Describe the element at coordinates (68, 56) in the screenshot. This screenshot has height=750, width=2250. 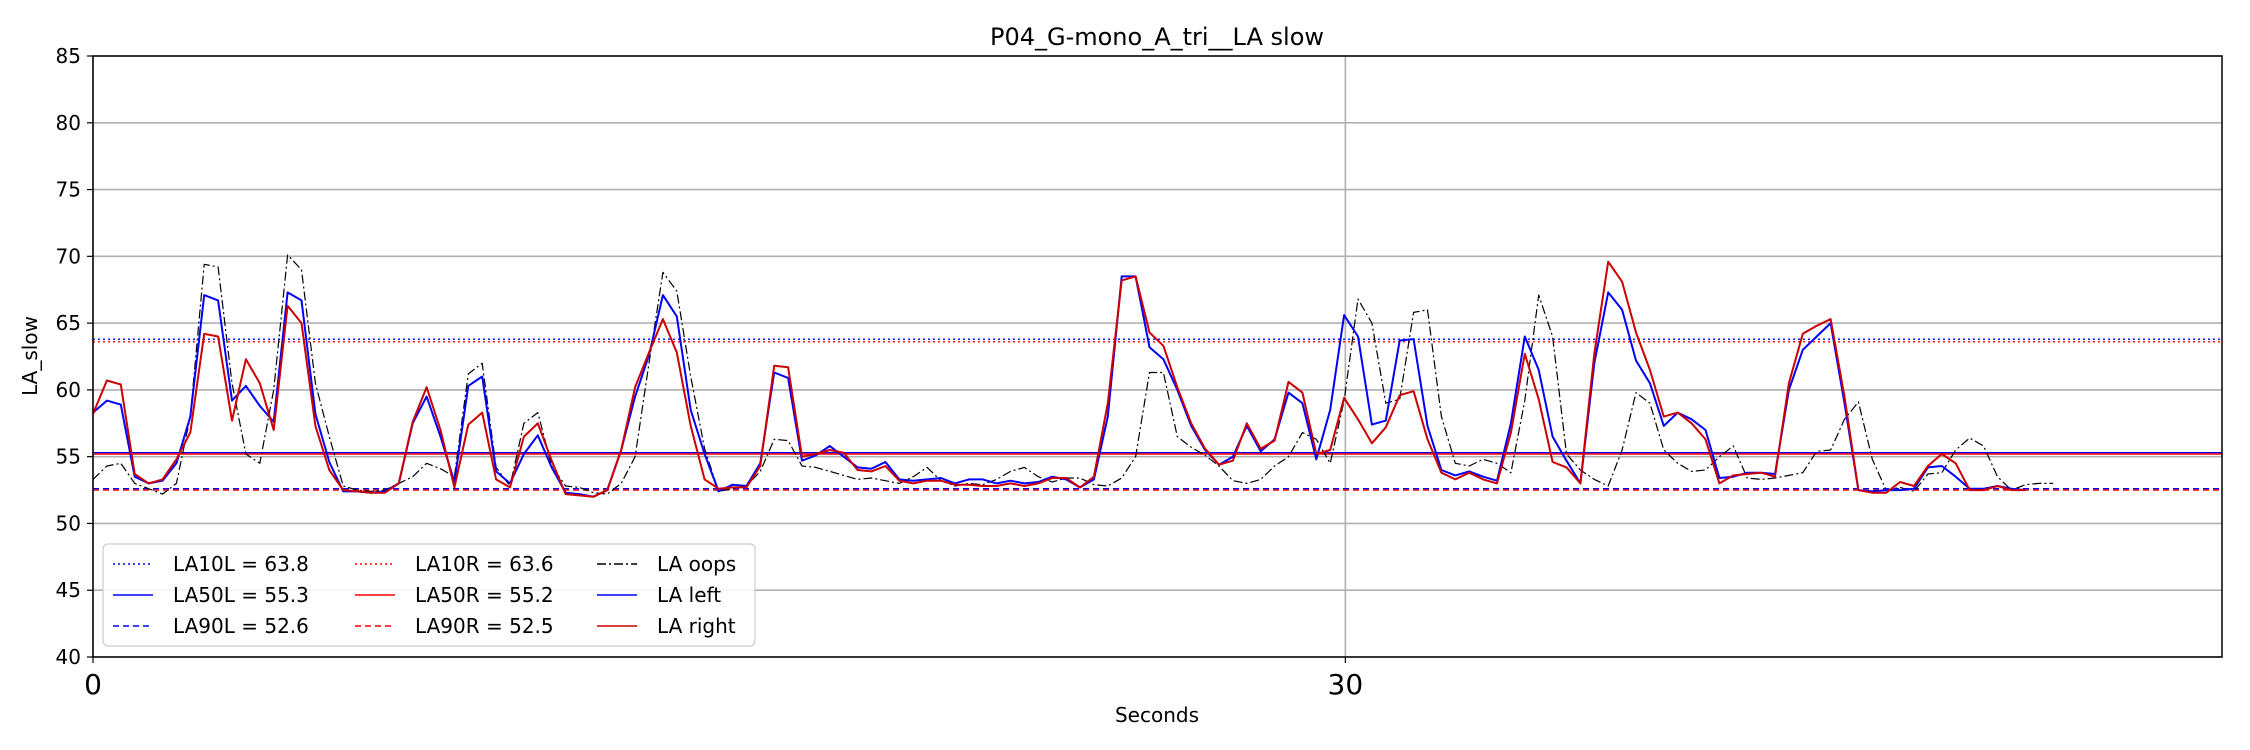
I see `y-tick-label: 85` at that location.